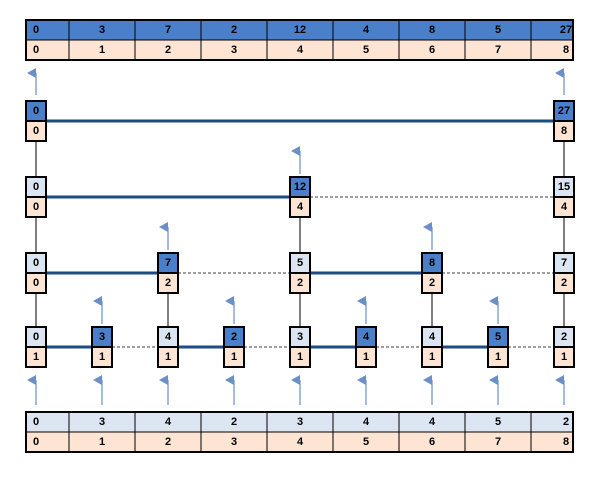 The height and width of the screenshot is (480, 598). What do you see at coordinates (300, 30) in the screenshot?
I see `top-array-value-label: 12` at bounding box center [300, 30].